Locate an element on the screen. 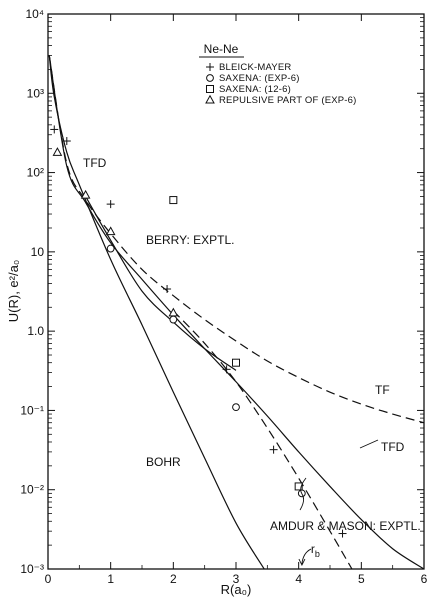  annotation-layer: rb is located at coordinates (309, 554).